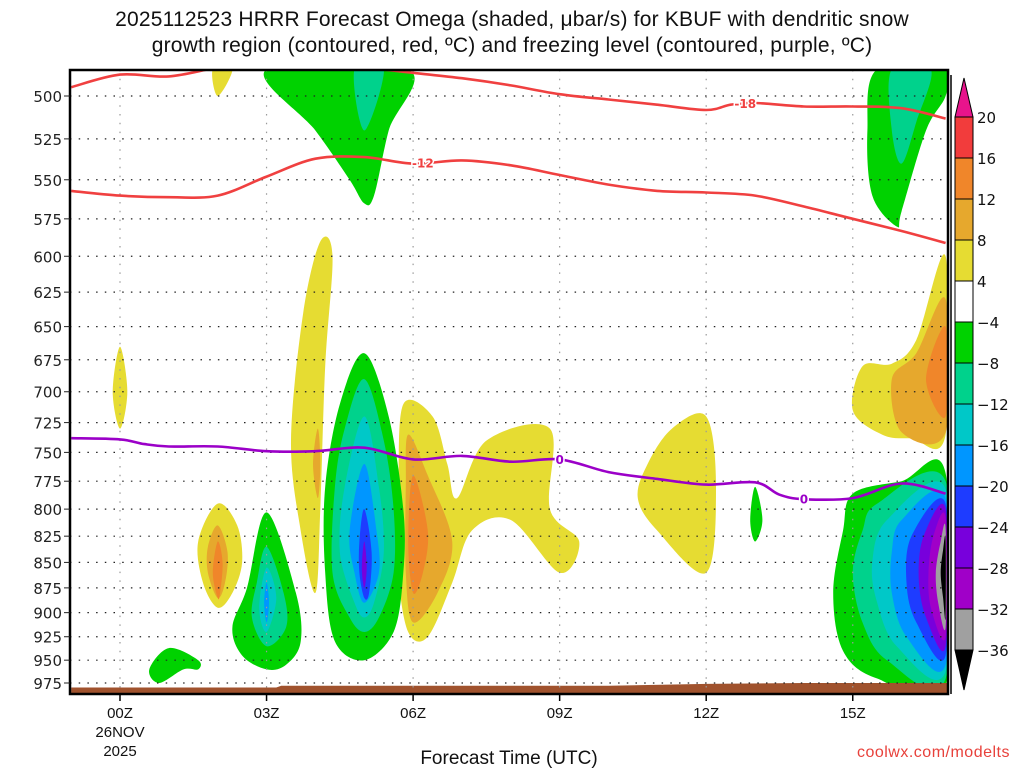 This screenshot has height=768, width=1024. I want to click on x-axis-label: Forecast Time (UTC), so click(508, 758).